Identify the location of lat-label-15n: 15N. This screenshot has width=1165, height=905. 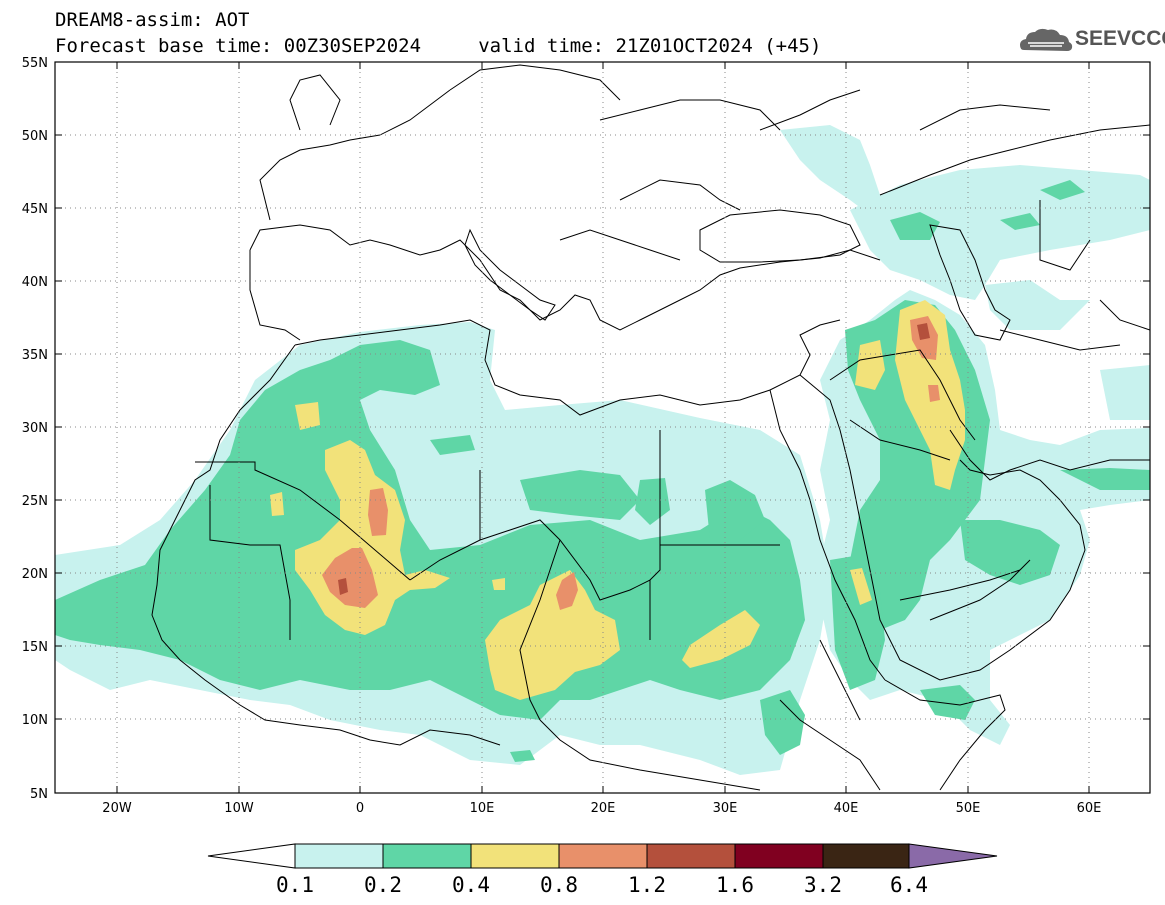
(35, 647).